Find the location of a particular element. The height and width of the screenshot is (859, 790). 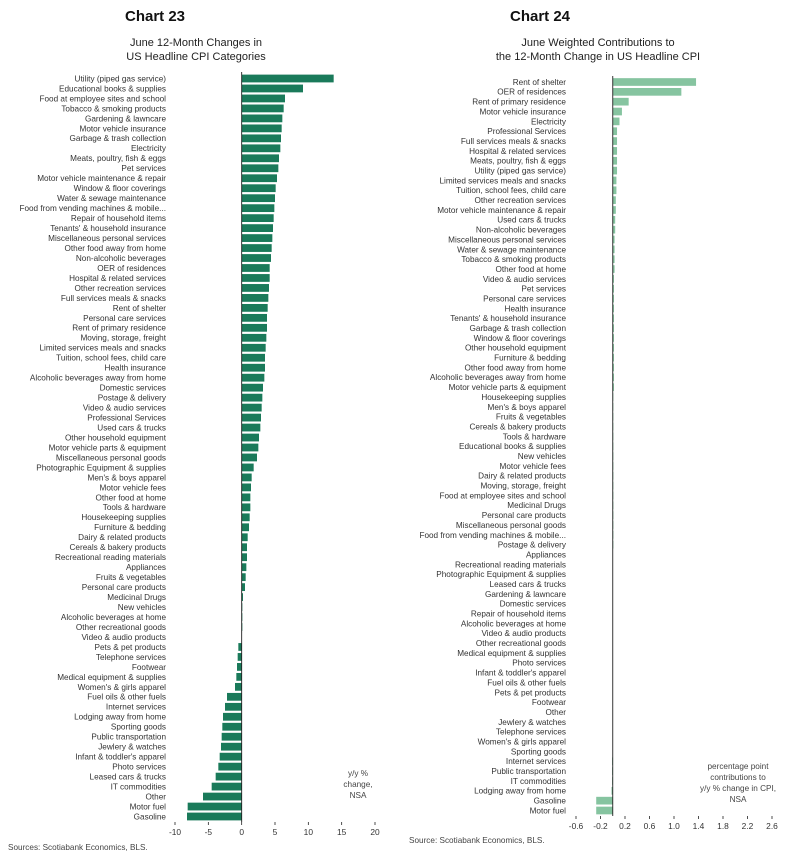

chart23-note-line1: y/y % is located at coordinates (358, 773).